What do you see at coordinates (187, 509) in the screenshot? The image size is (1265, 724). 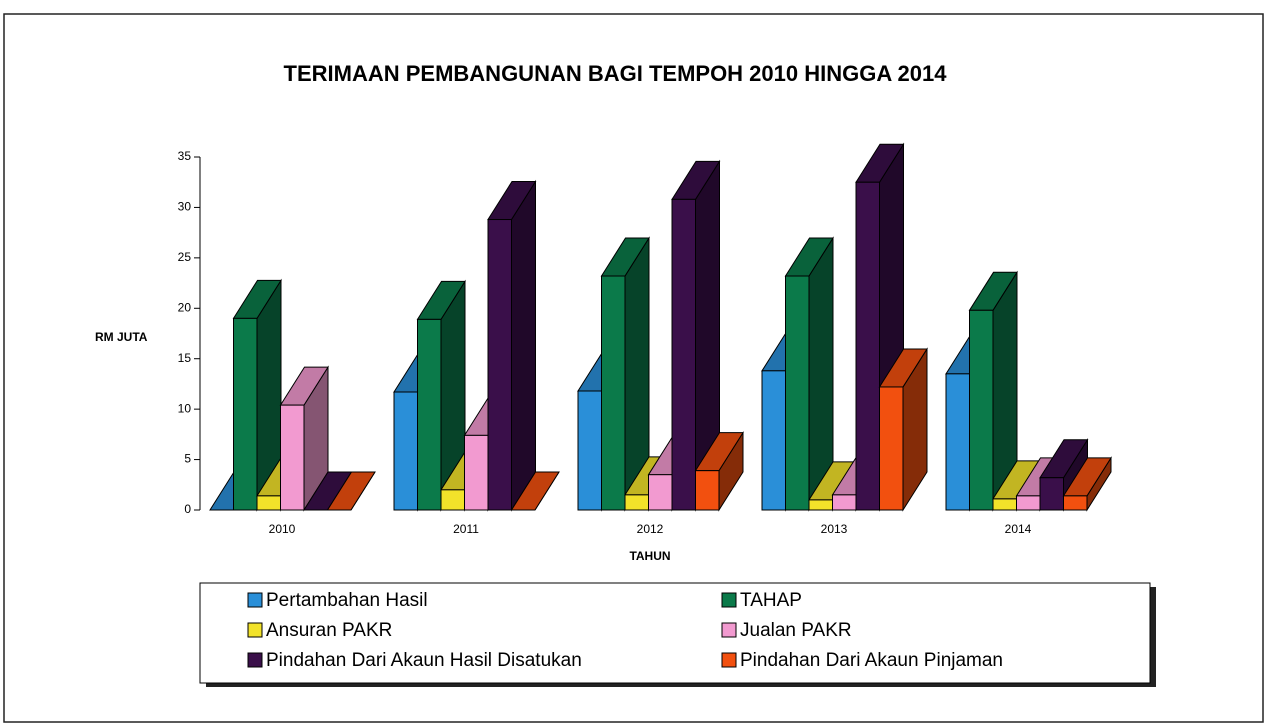 I see `y-tick-label: 0` at bounding box center [187, 509].